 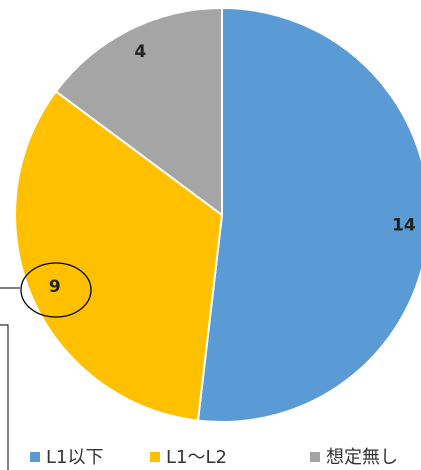 What do you see at coordinates (196, 457) in the screenshot?
I see `legend-label: L1～L2` at bounding box center [196, 457].